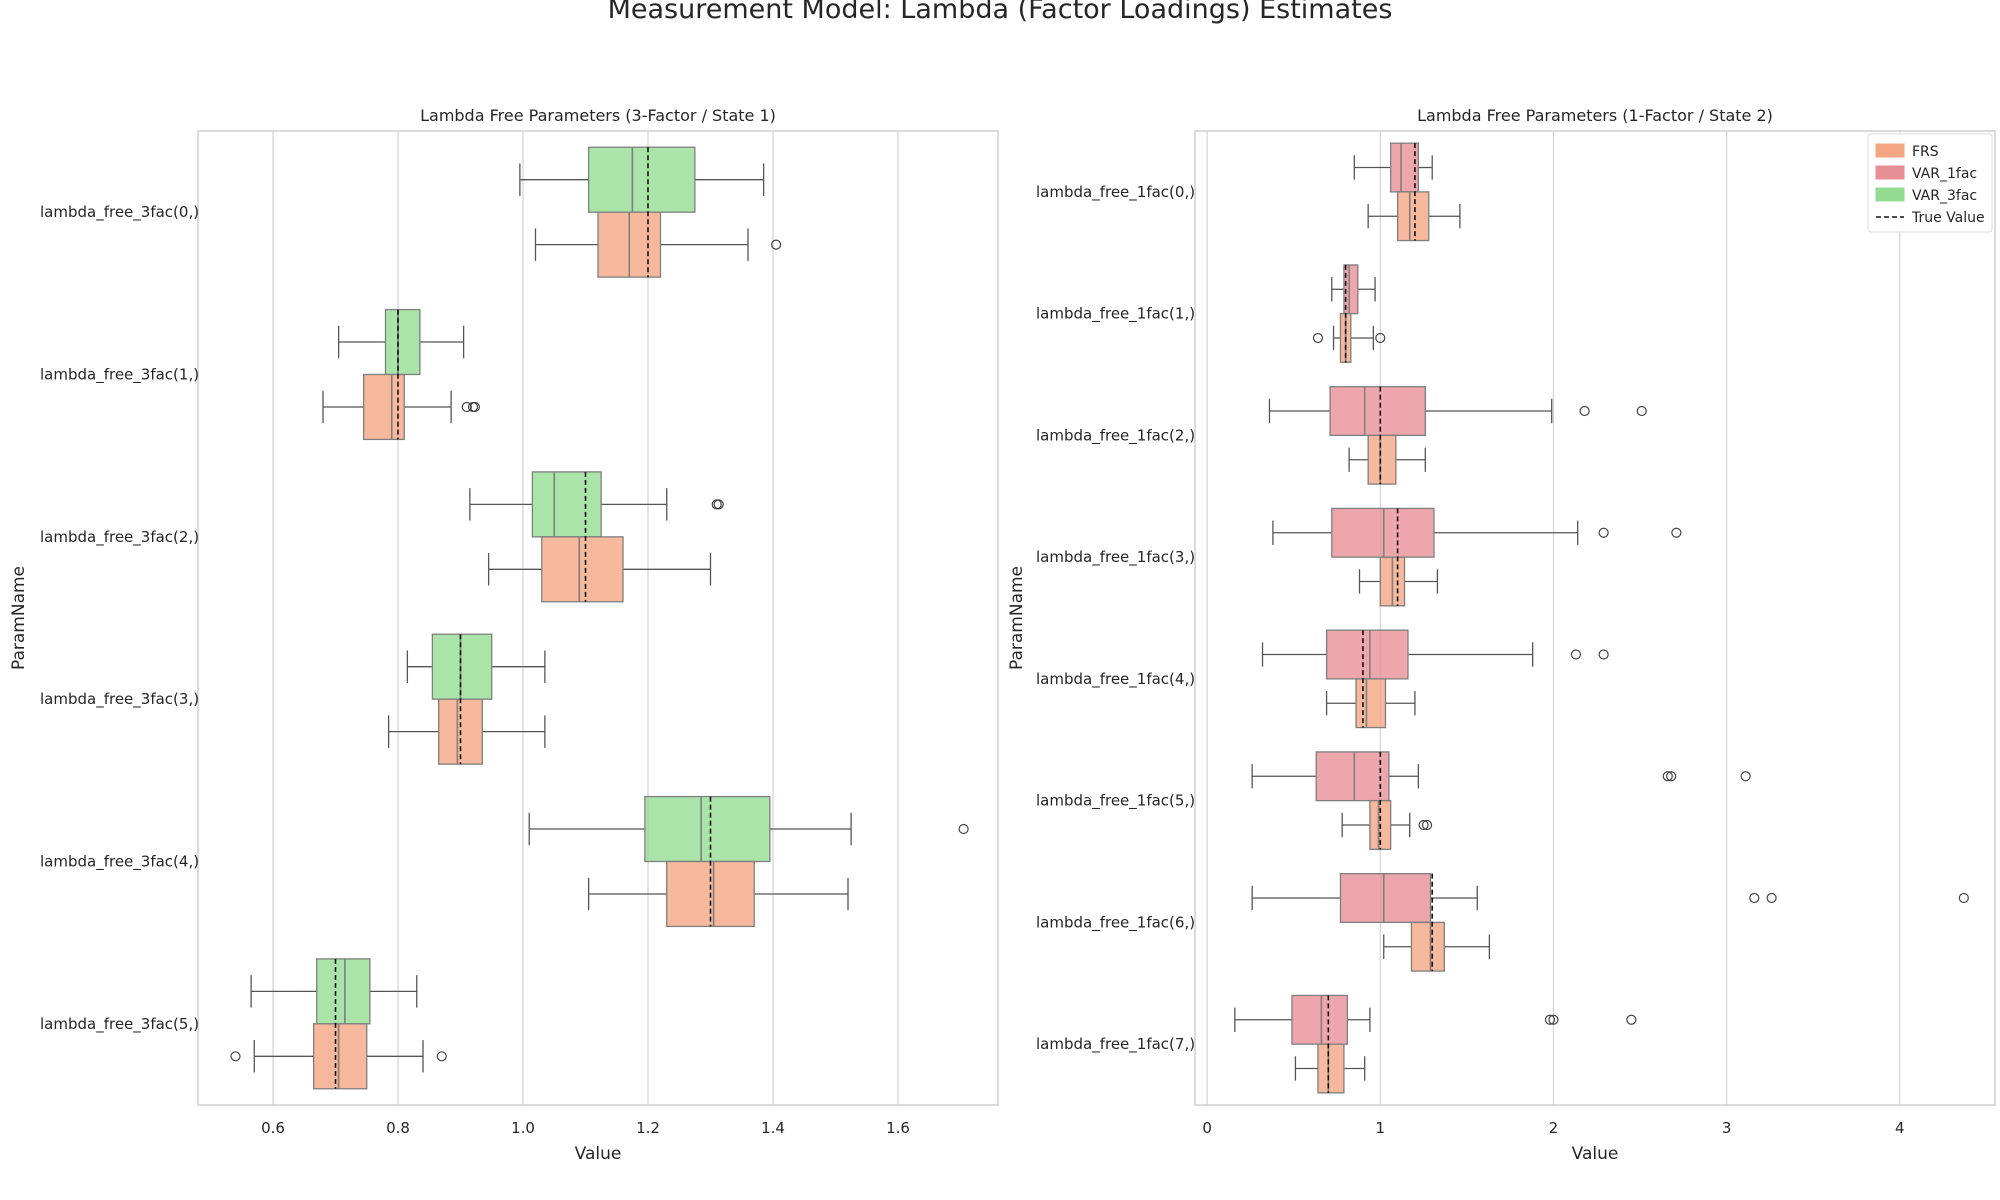 The image size is (2000, 1200). I want to click on y-category-label: lambda_free_1fac(5,), so click(1115, 801).